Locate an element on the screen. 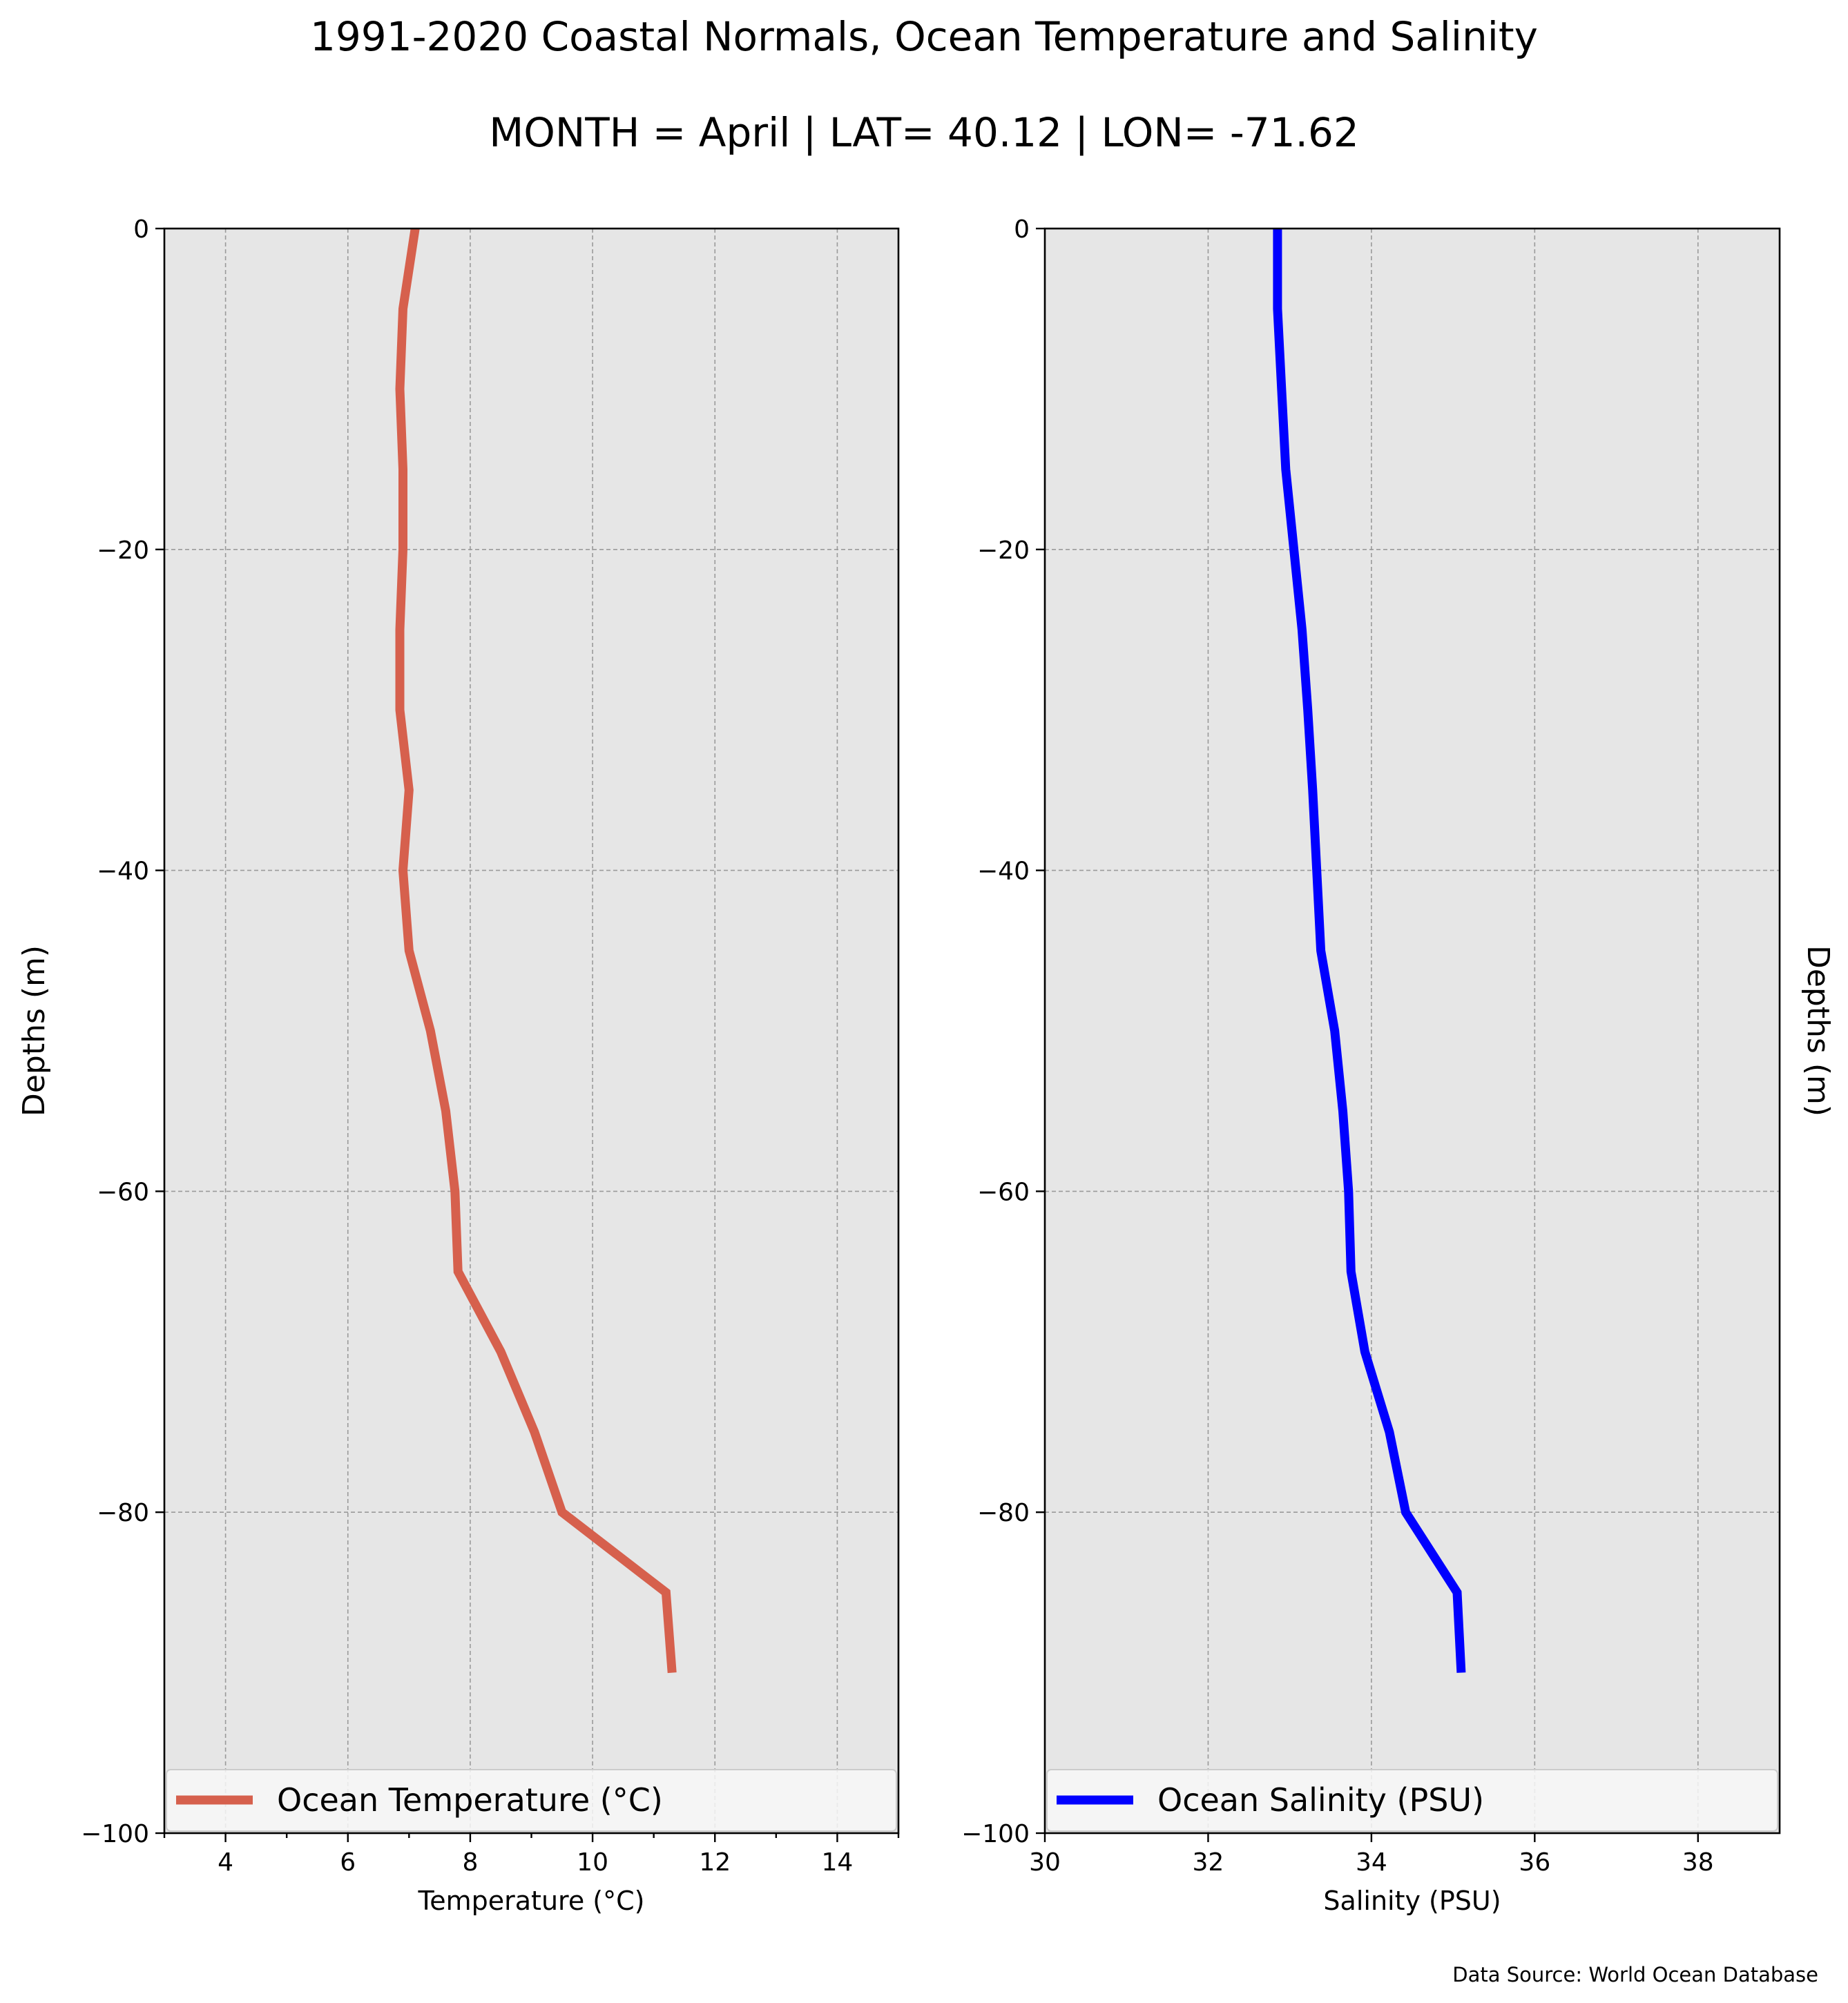  legend: Ocean Temperature (°C) is located at coordinates (531, 1800).